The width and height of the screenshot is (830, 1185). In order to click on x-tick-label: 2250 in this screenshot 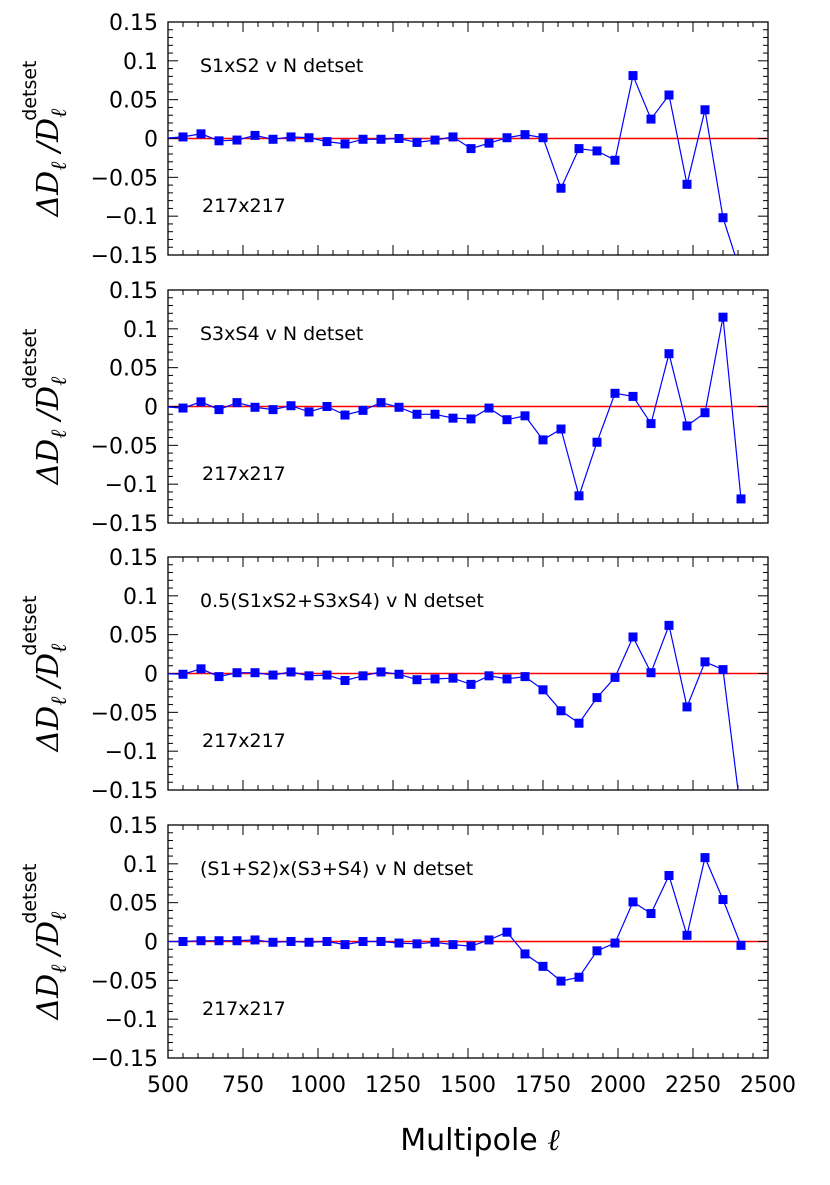, I will do `click(693, 1085)`.